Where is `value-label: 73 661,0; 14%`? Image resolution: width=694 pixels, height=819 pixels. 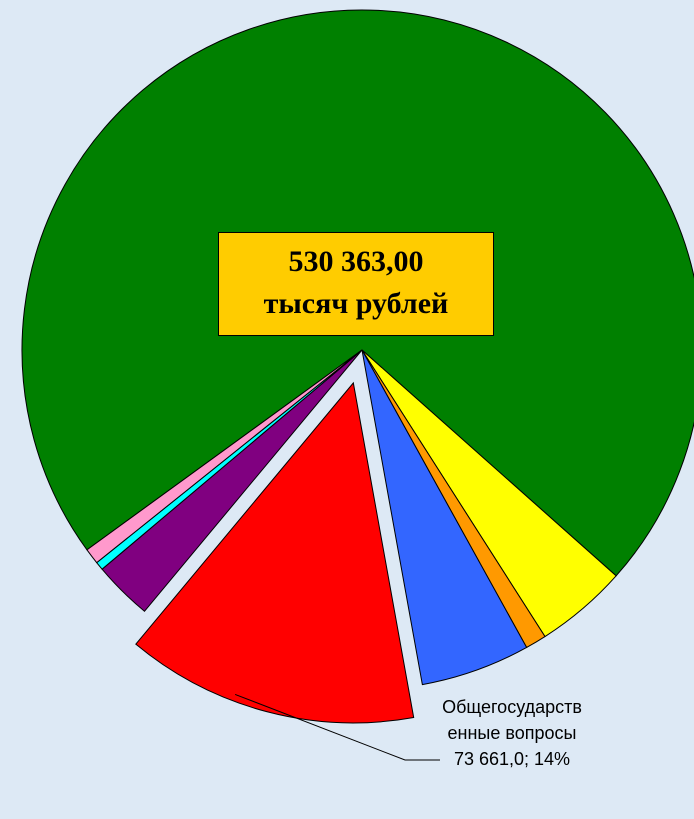 value-label: 73 661,0; 14% is located at coordinates (512, 759).